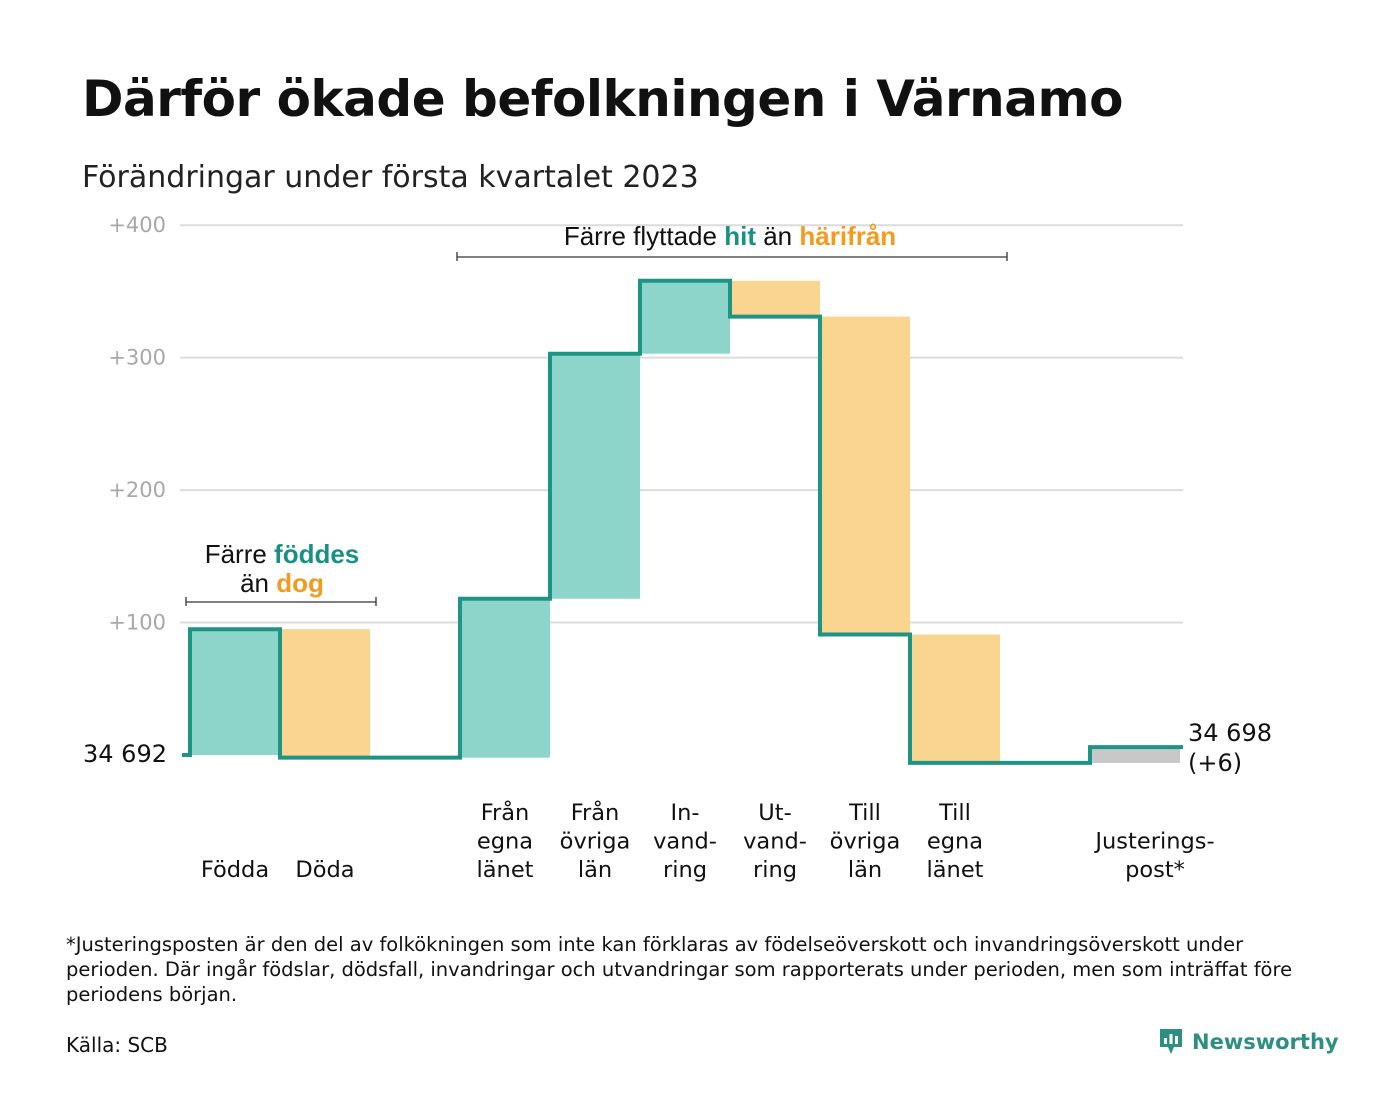  I want to click on y-tick-label: +300, so click(137, 358).